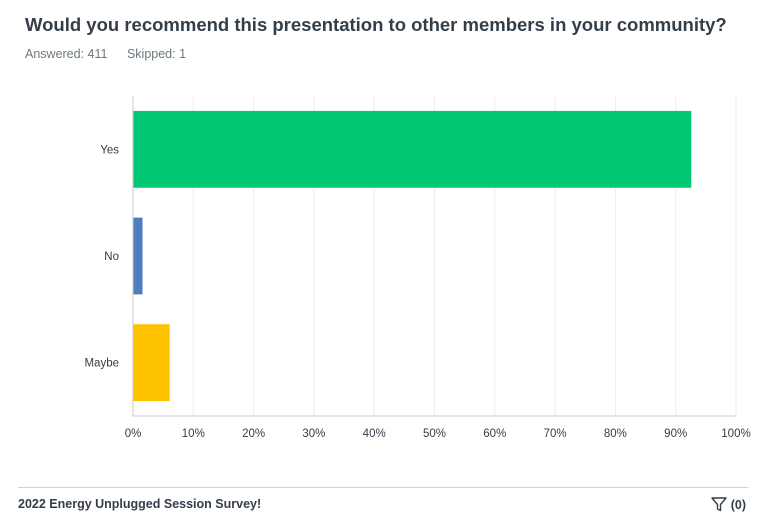 Image resolution: width=768 pixels, height=522 pixels. I want to click on x-tick-label: 10%, so click(193, 434).